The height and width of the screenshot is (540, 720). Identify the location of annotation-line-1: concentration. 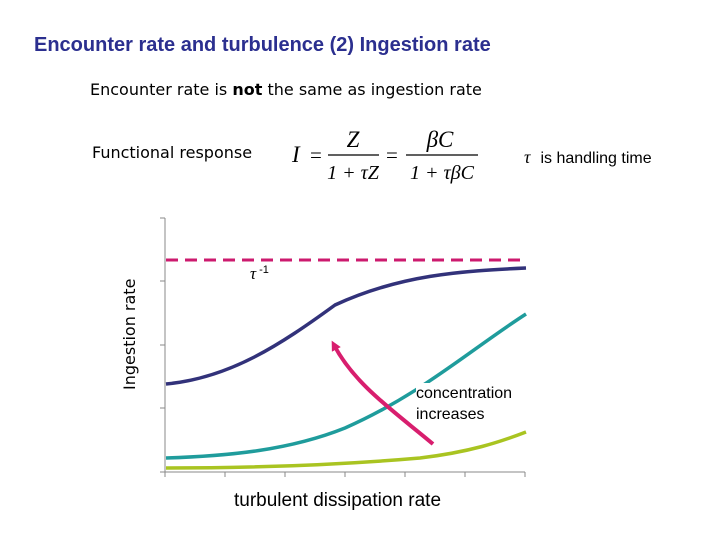
(464, 393).